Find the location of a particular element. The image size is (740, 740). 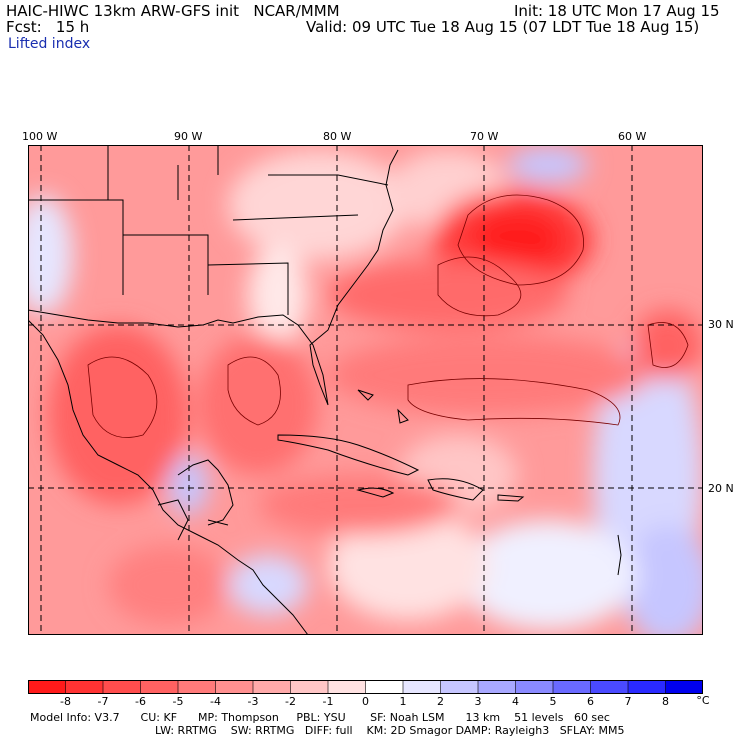

field-name: Lifted index is located at coordinates (49, 44).